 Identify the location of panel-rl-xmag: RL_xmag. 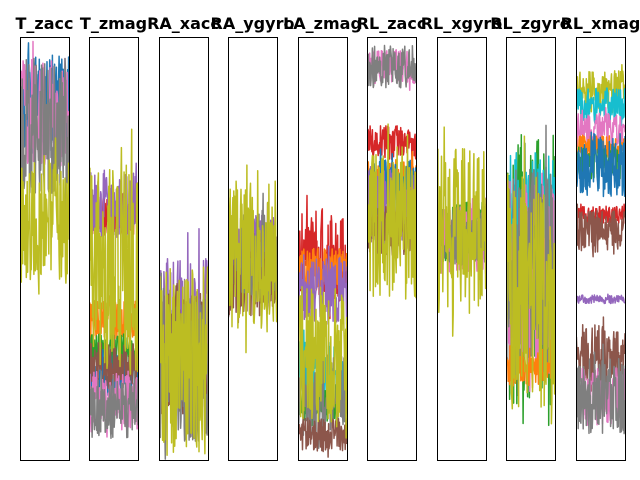
(600, 237).